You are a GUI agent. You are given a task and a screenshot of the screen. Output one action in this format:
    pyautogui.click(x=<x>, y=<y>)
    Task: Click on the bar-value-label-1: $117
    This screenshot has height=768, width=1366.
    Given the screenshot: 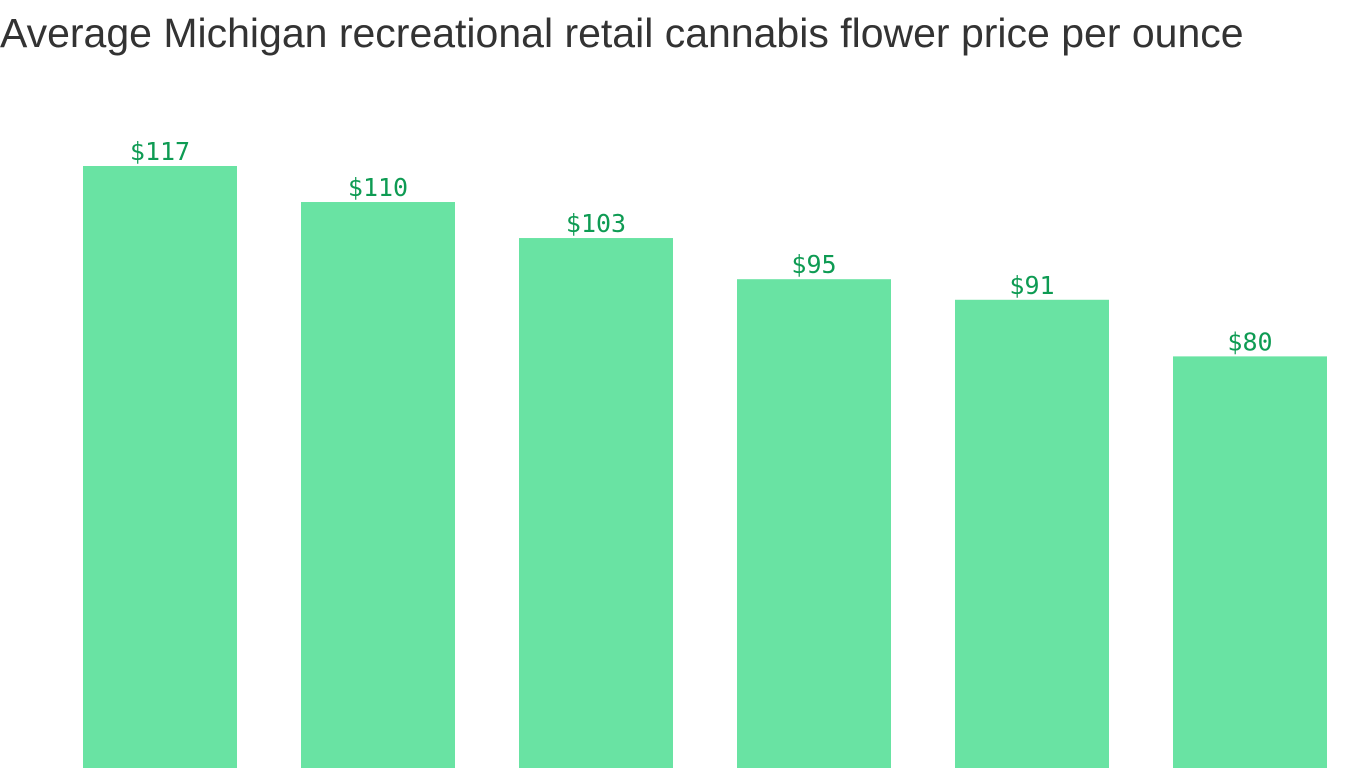 What is the action you would take?
    pyautogui.click(x=160, y=151)
    